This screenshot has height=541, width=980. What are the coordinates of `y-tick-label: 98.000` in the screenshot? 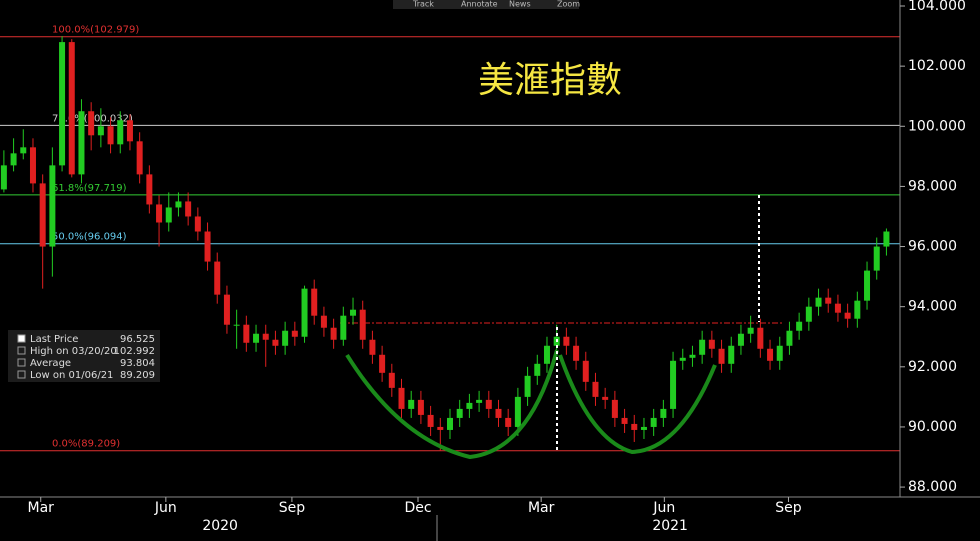 It's located at (932, 186).